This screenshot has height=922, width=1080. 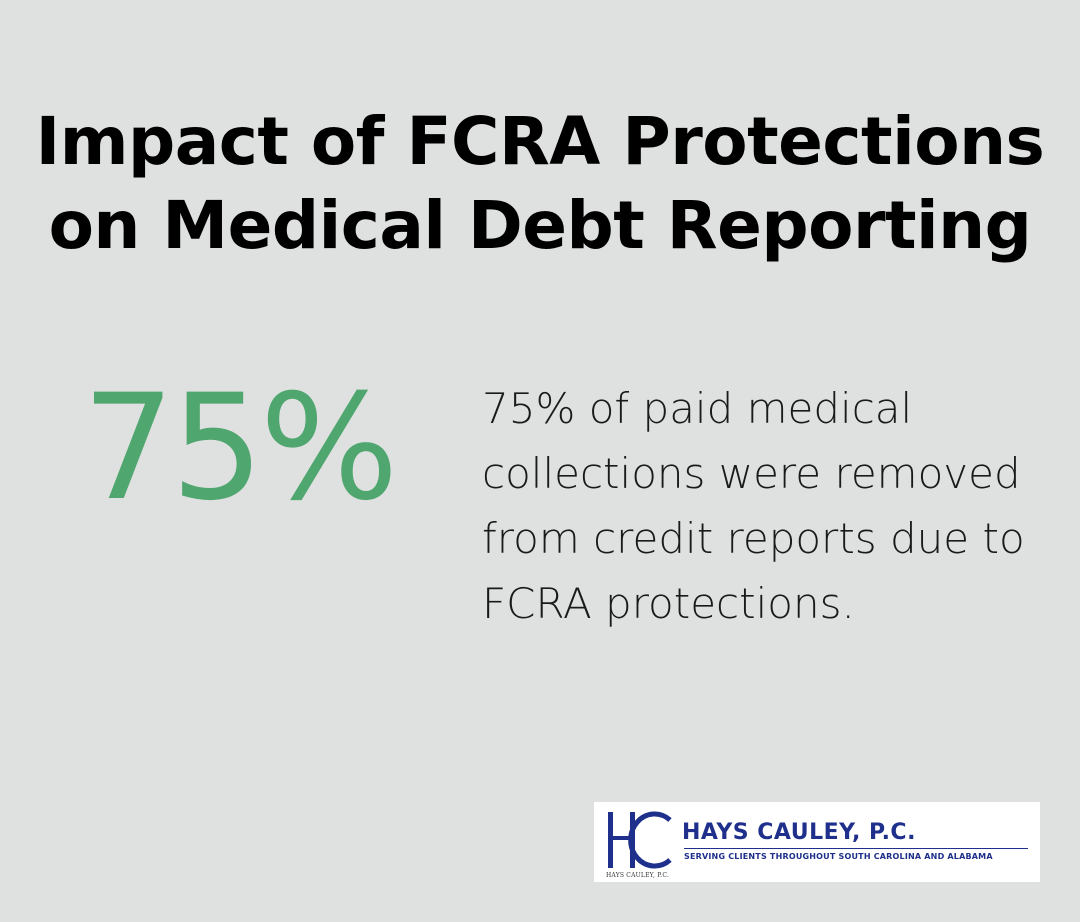 What do you see at coordinates (638, 875) in the screenshot?
I see `logo-small-text: HAYS CAULEY, P.C.` at bounding box center [638, 875].